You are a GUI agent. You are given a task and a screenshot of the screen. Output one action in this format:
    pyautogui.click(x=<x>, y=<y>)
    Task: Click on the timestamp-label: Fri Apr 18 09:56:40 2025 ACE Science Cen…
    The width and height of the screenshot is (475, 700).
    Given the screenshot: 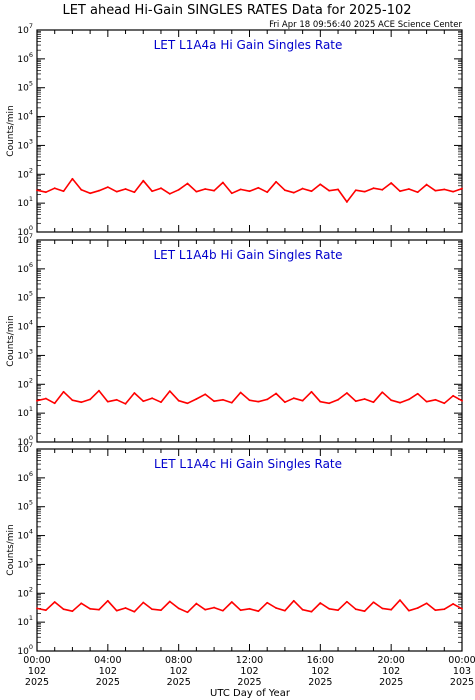 What is the action you would take?
    pyautogui.click(x=365, y=25)
    